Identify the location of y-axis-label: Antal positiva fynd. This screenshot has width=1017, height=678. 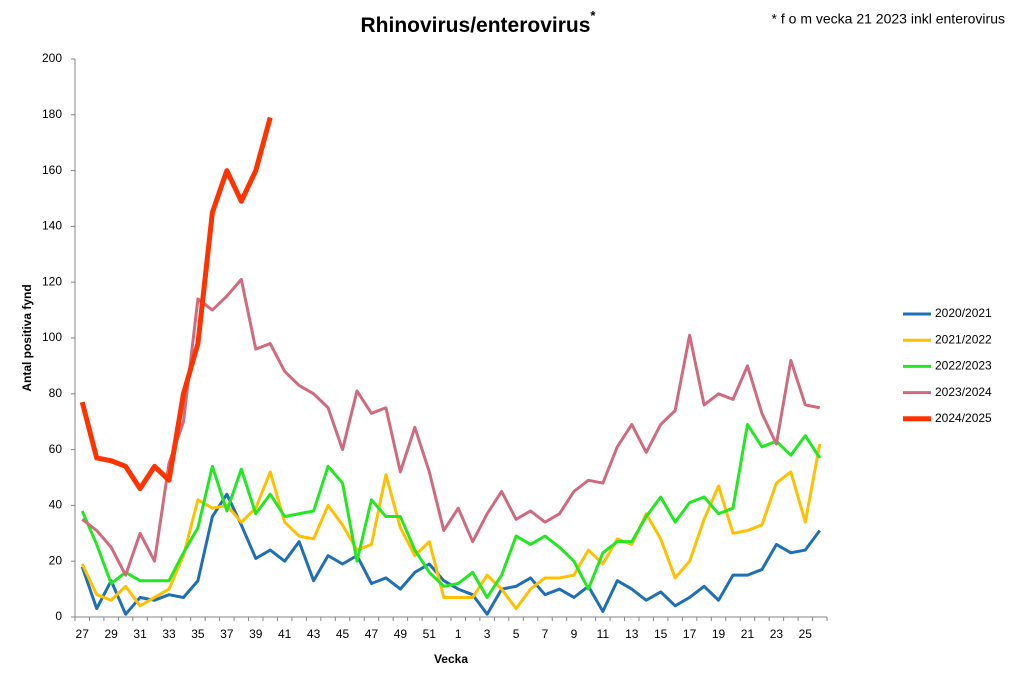
(27, 337).